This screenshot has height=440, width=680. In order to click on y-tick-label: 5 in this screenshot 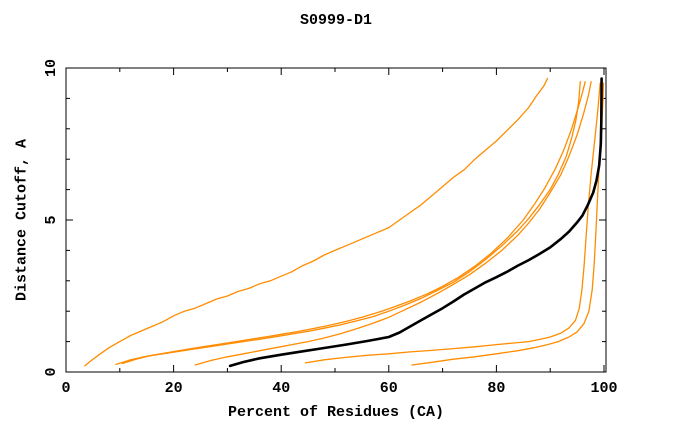, I will do `click(51, 219)`.